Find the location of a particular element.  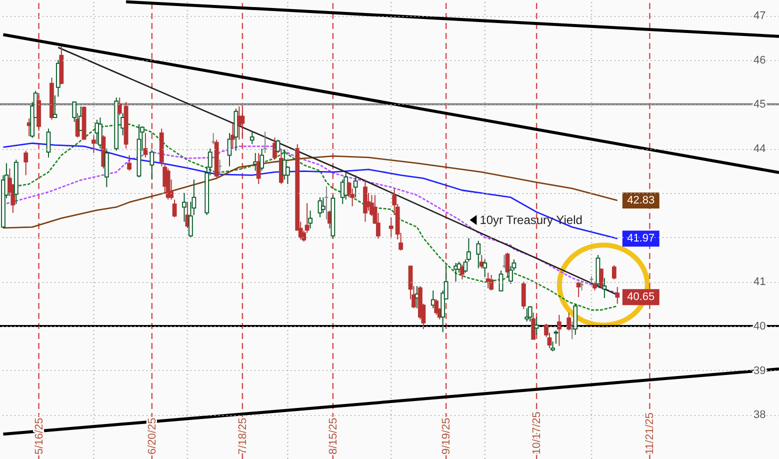

annotation: 42.83 is located at coordinates (641, 200).